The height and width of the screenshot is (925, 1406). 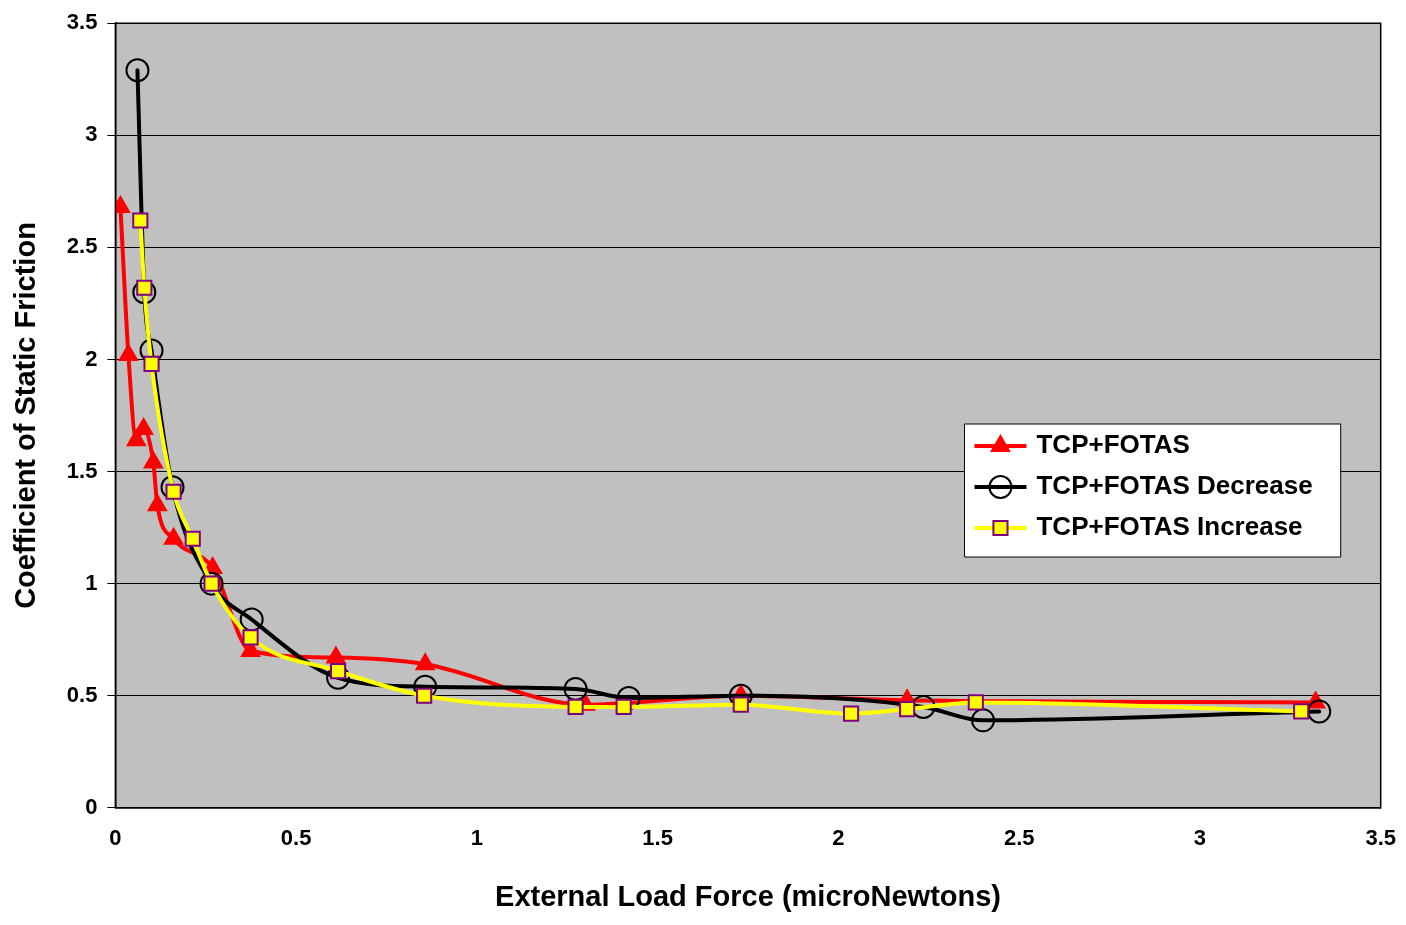 What do you see at coordinates (91, 582) in the screenshot?
I see `y-tick-label: 1` at bounding box center [91, 582].